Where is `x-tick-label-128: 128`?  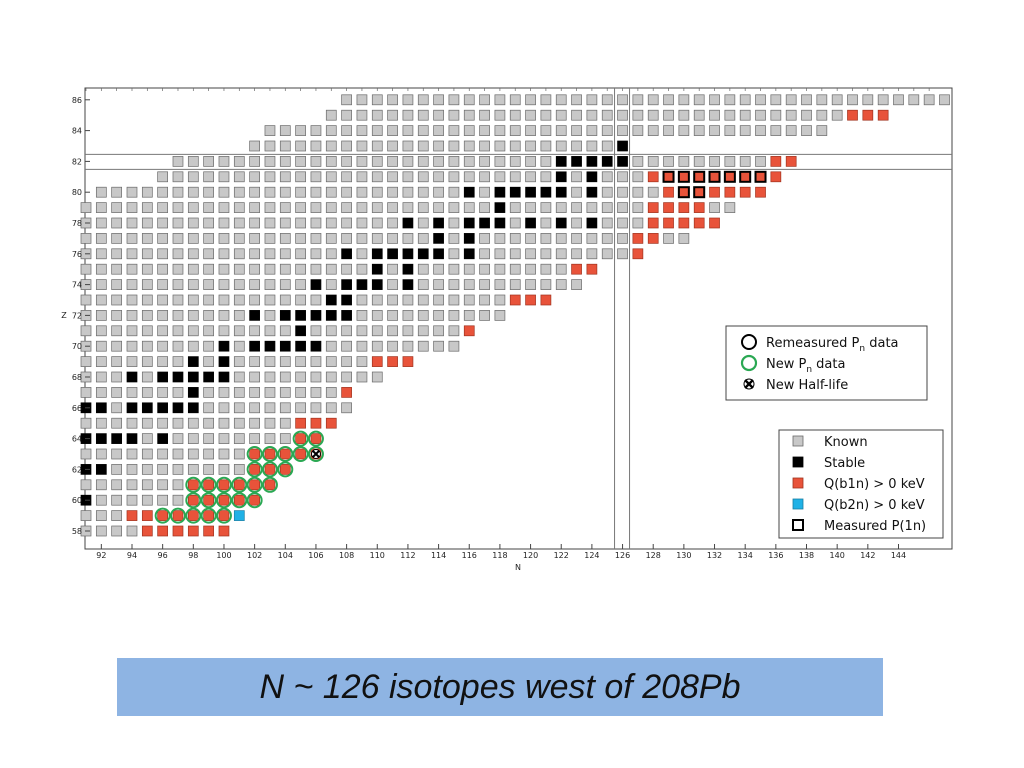 x-tick-label-128: 128 is located at coordinates (653, 555).